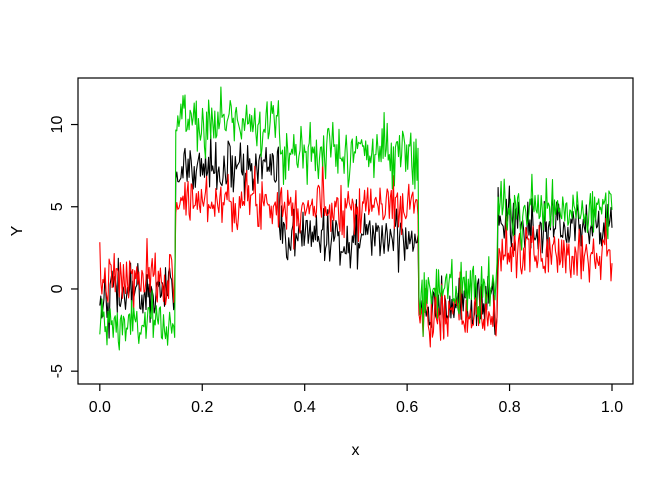 The height and width of the screenshot is (485, 672). Describe the element at coordinates (612, 407) in the screenshot. I see `x-tick-label: 1.0` at that location.